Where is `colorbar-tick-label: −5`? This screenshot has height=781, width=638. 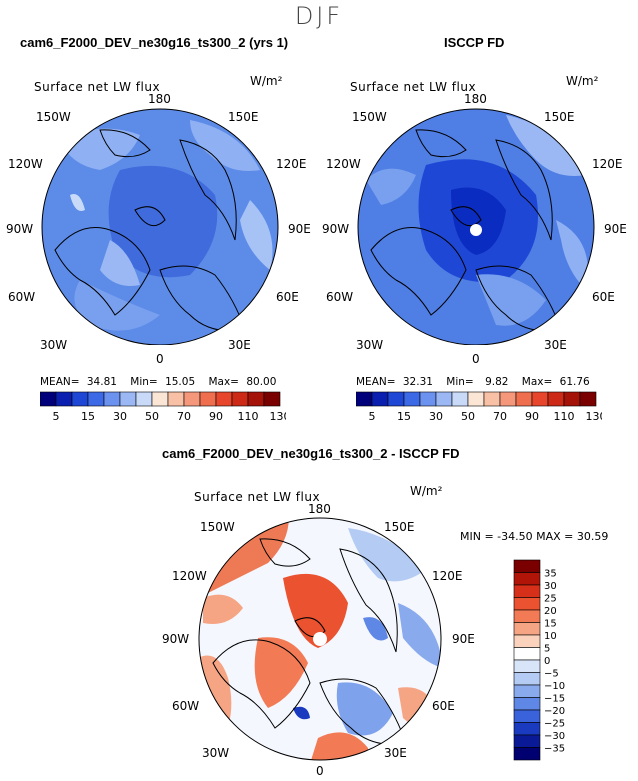
colorbar-tick-label: −5 is located at coordinates (551, 674).